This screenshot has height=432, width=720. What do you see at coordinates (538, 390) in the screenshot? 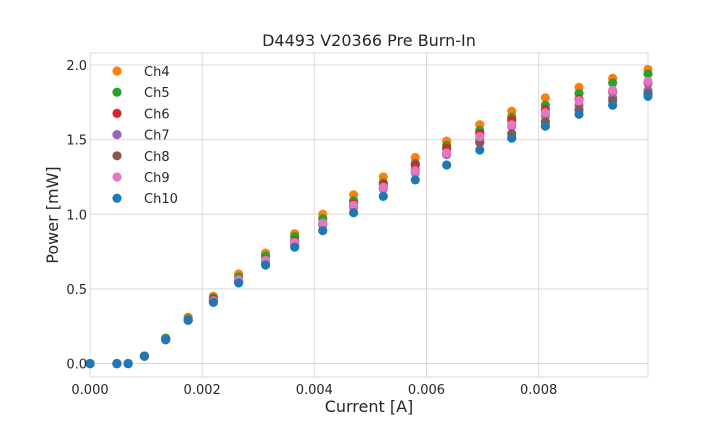
I see `x-tick-label: 0.008` at bounding box center [538, 390].